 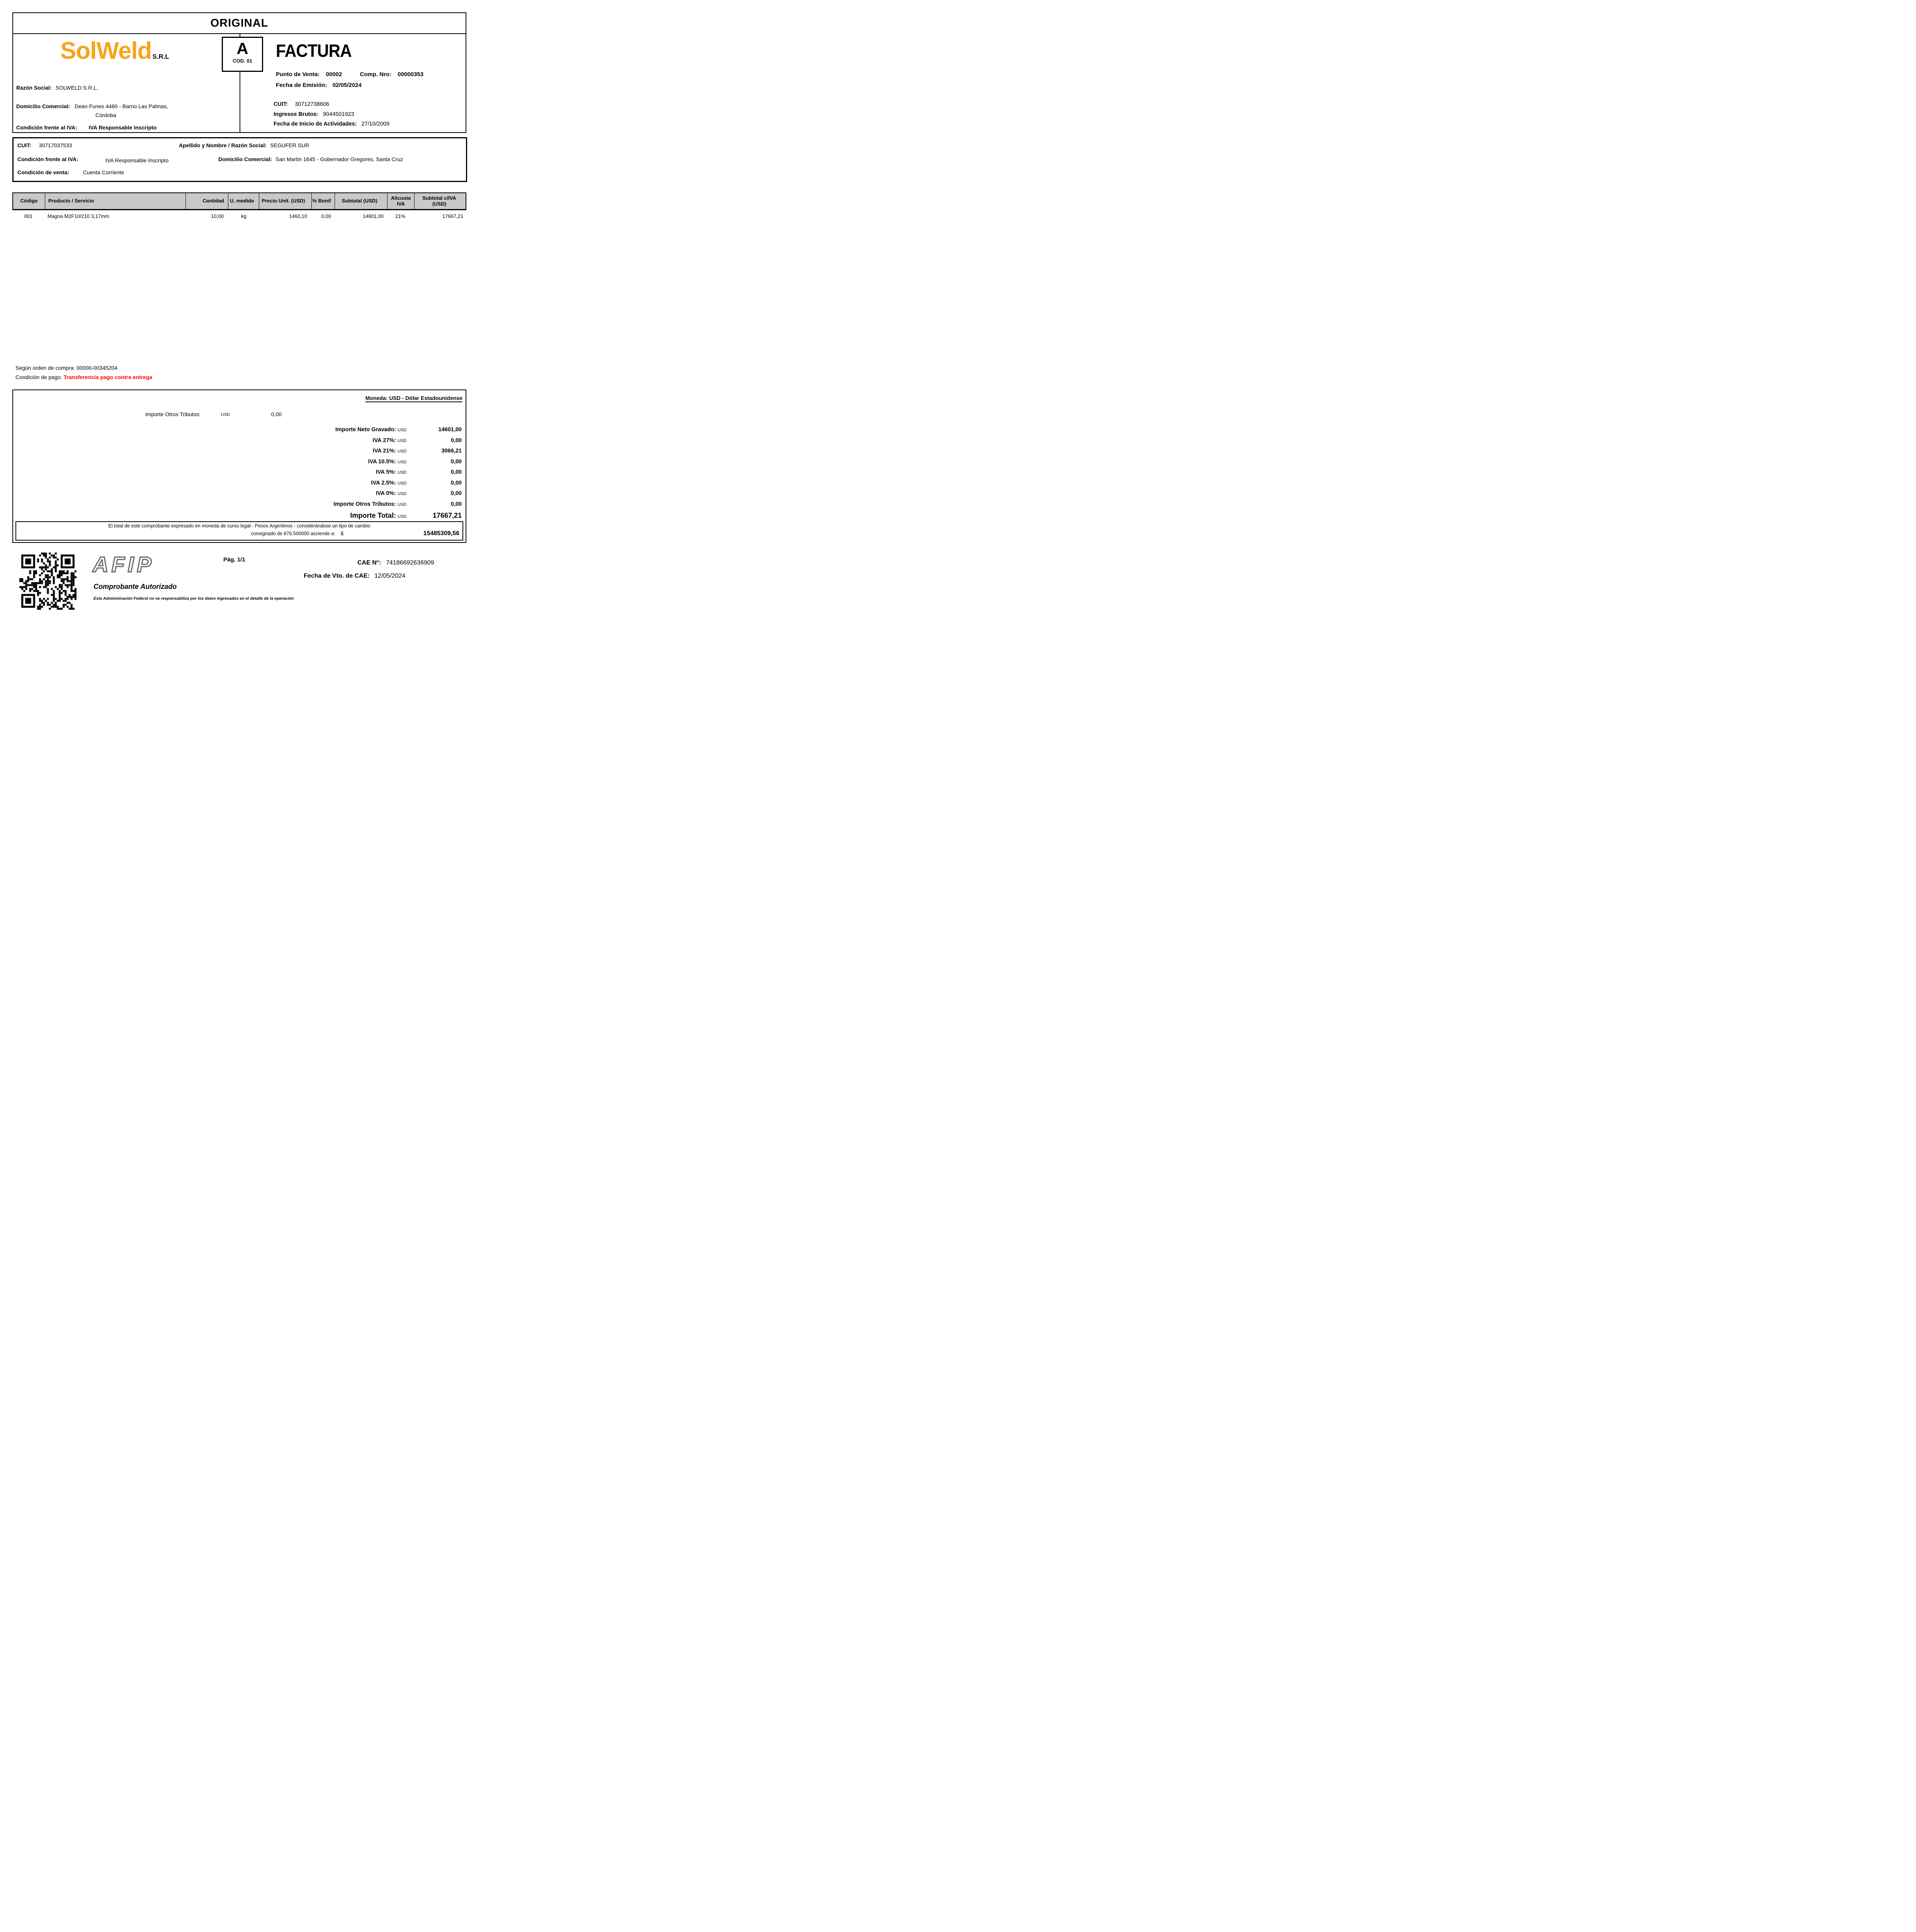 I want to click on domicilio-line2: Córdoba, so click(x=105, y=115).